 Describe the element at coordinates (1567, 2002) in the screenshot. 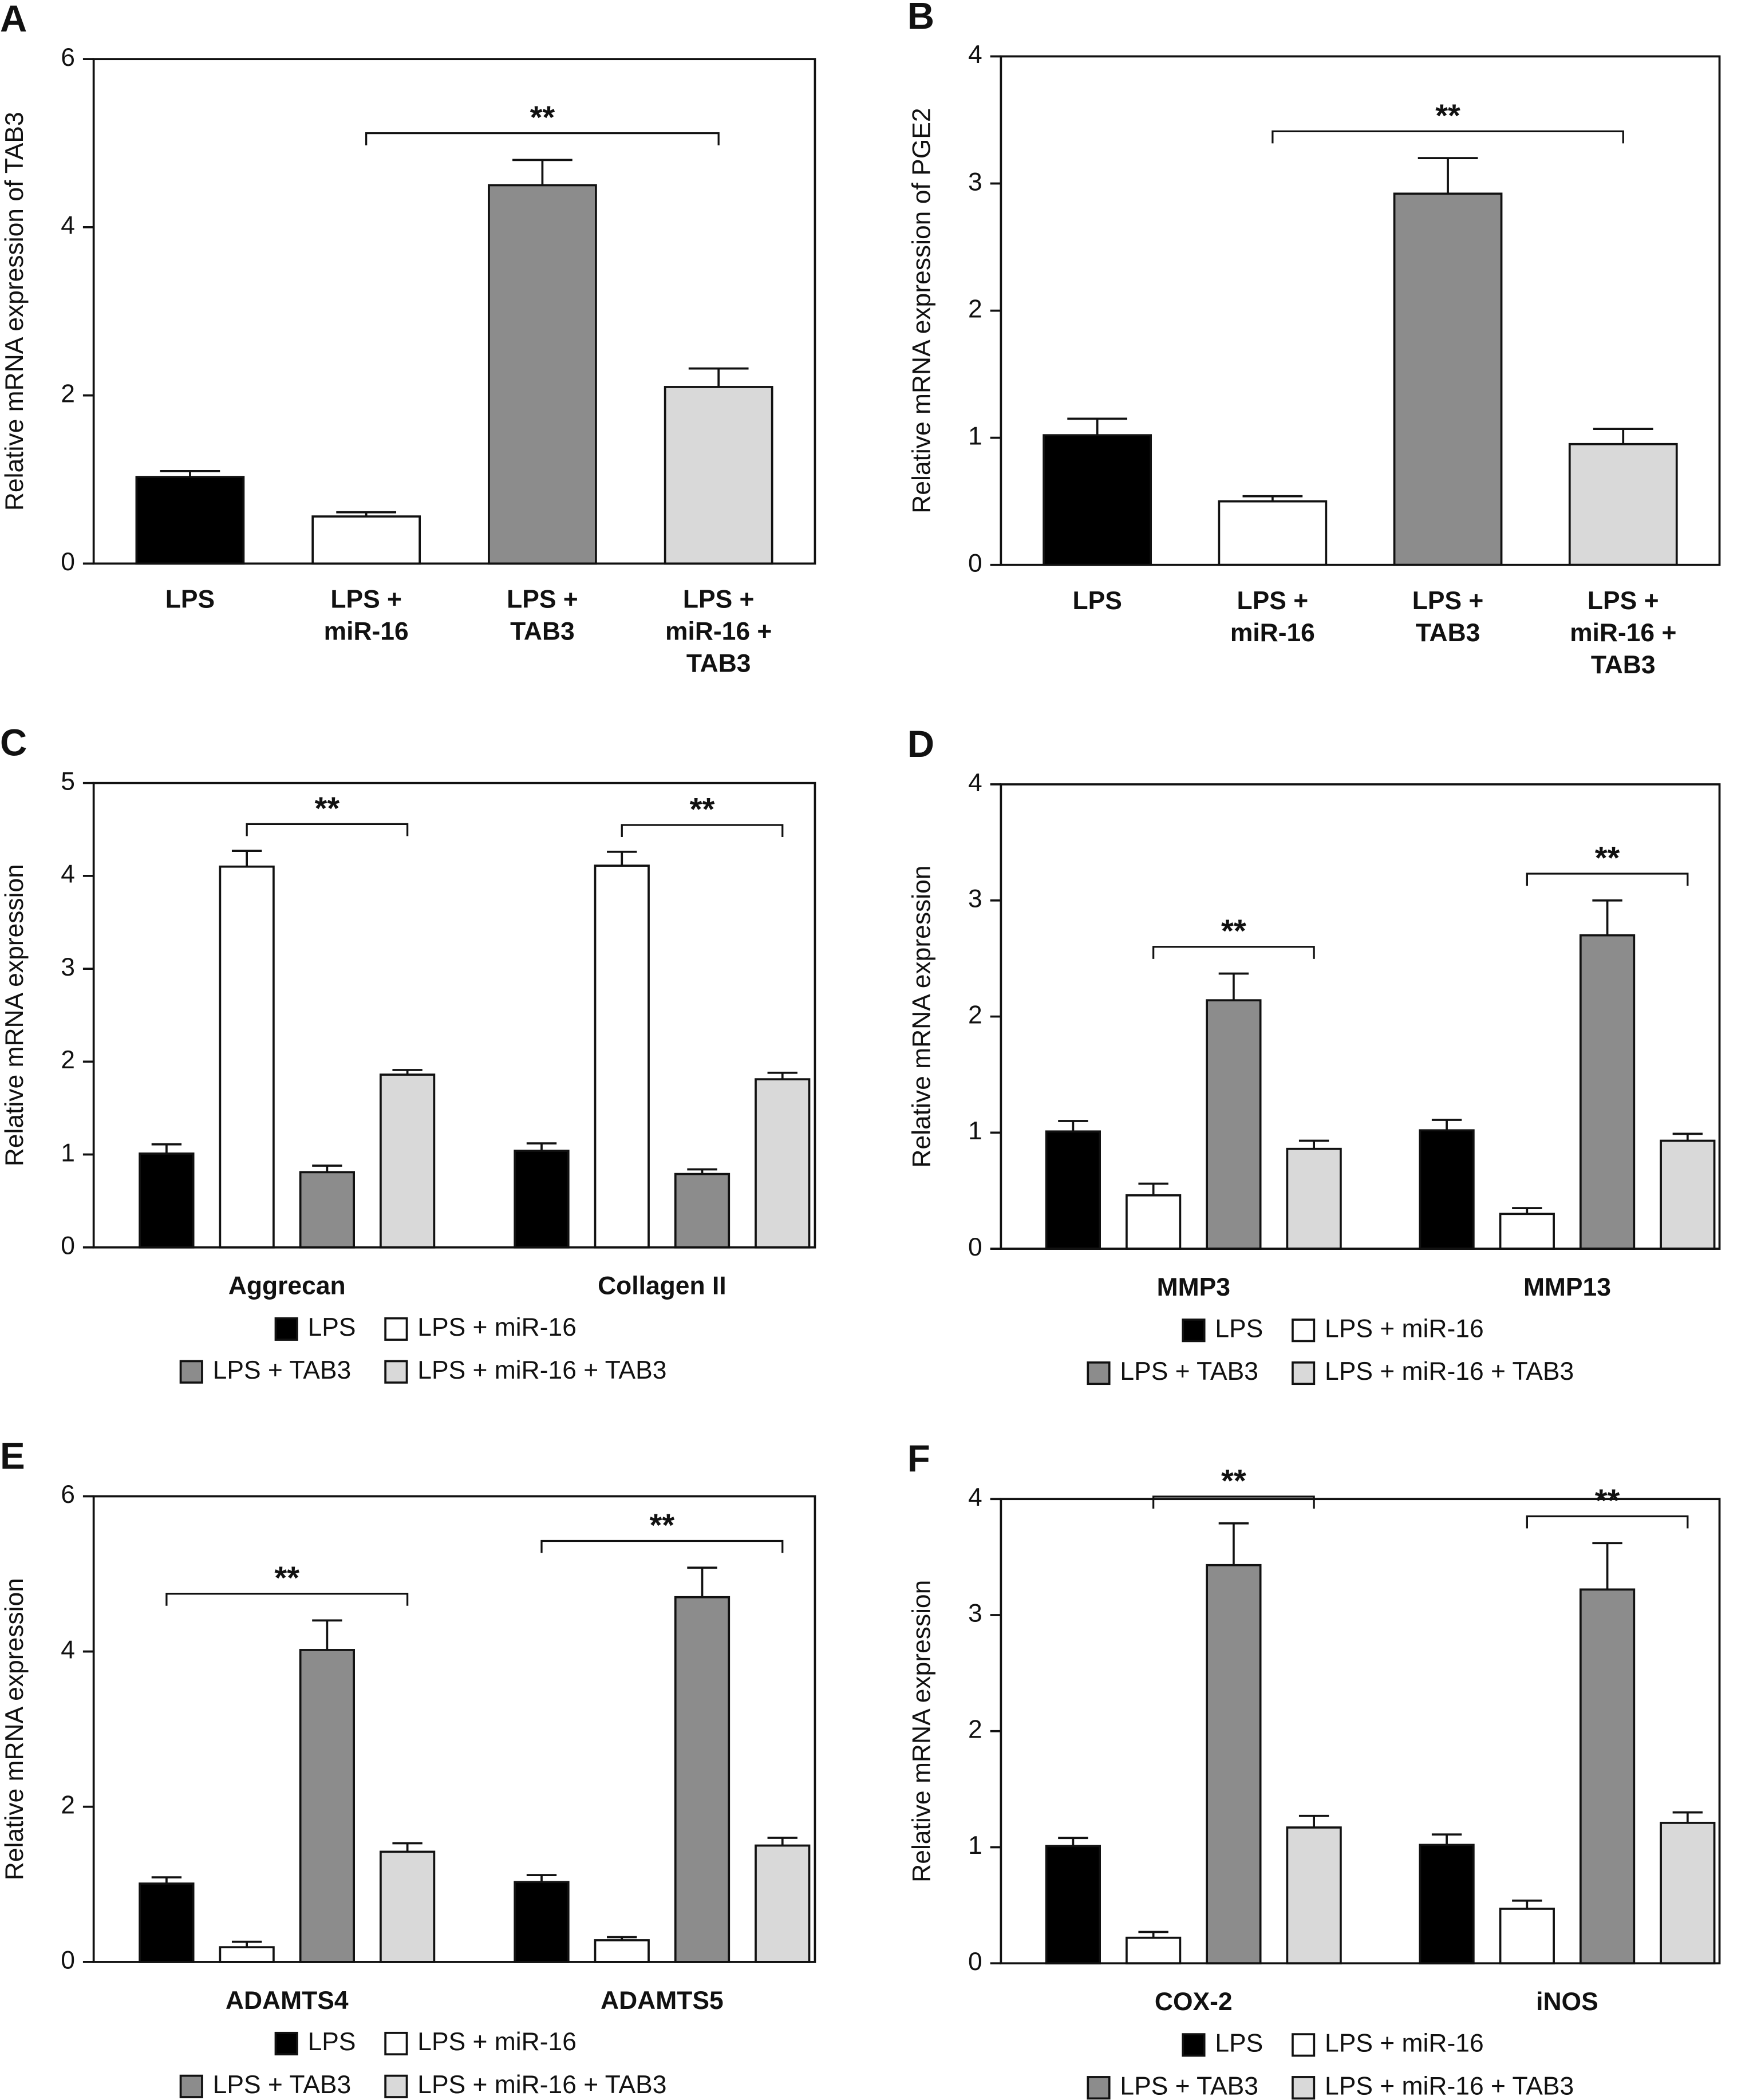

I see `x-tick-label: iNOS` at that location.